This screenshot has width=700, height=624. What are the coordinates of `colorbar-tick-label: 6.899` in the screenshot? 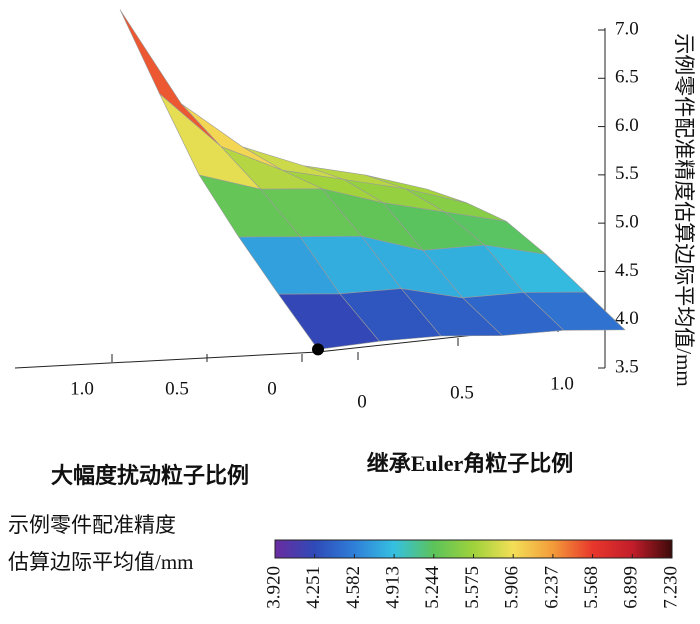 It's located at (631, 587).